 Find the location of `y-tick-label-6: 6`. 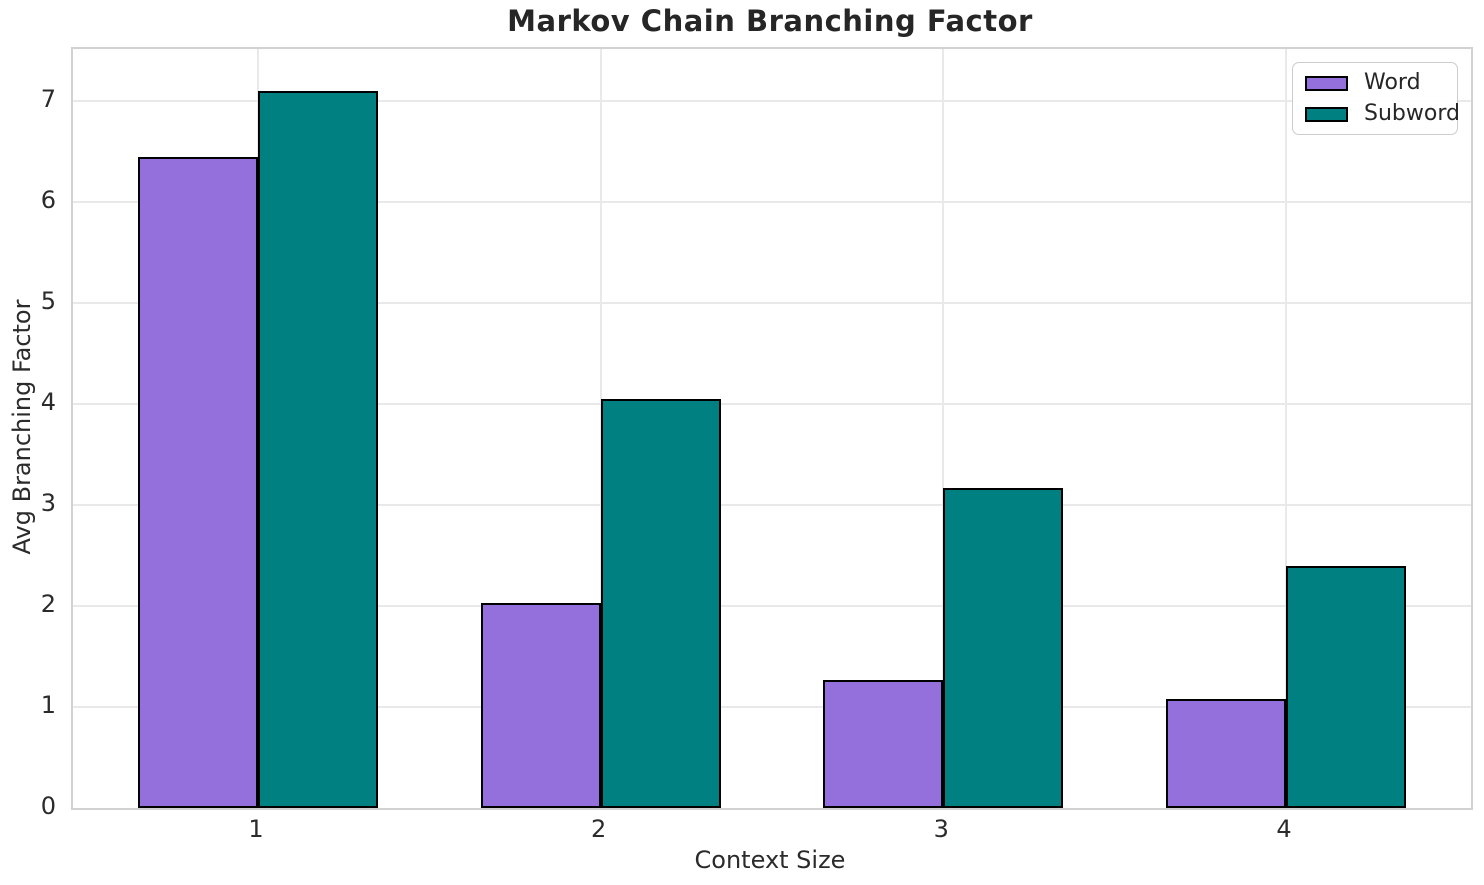

y-tick-label-6: 6 is located at coordinates (48, 200).